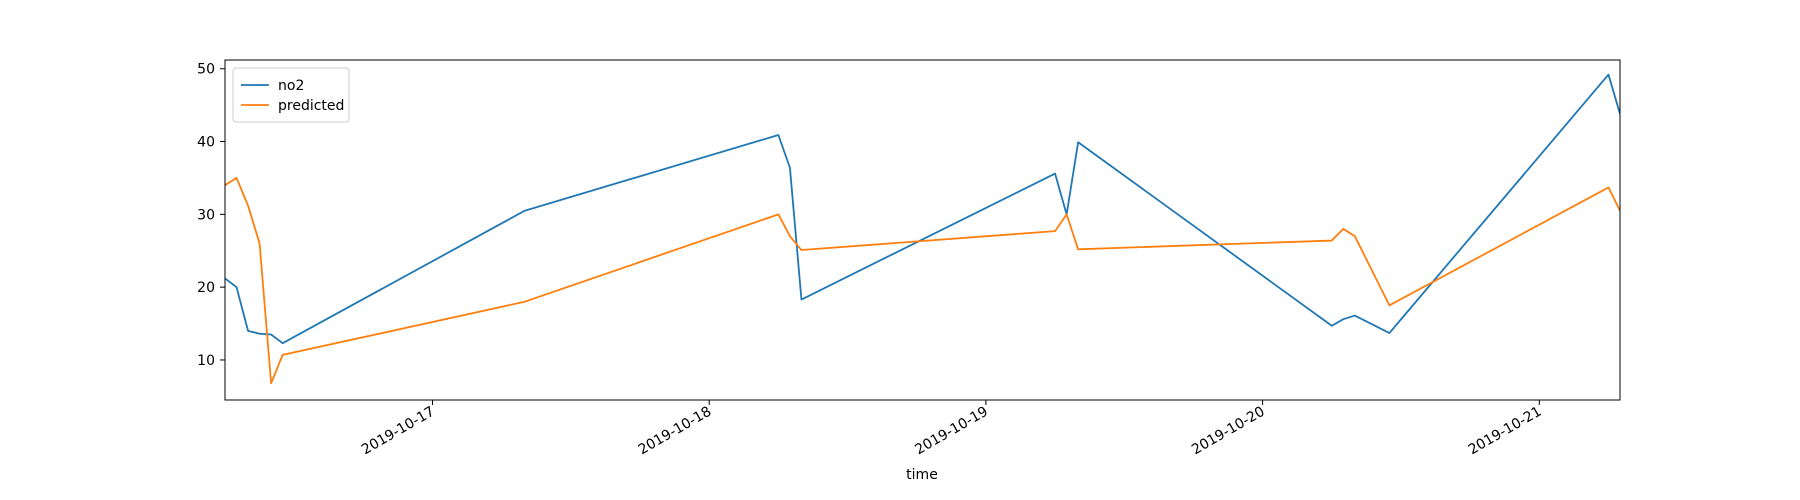  What do you see at coordinates (206, 288) in the screenshot?
I see `y-tick-label: 20` at bounding box center [206, 288].